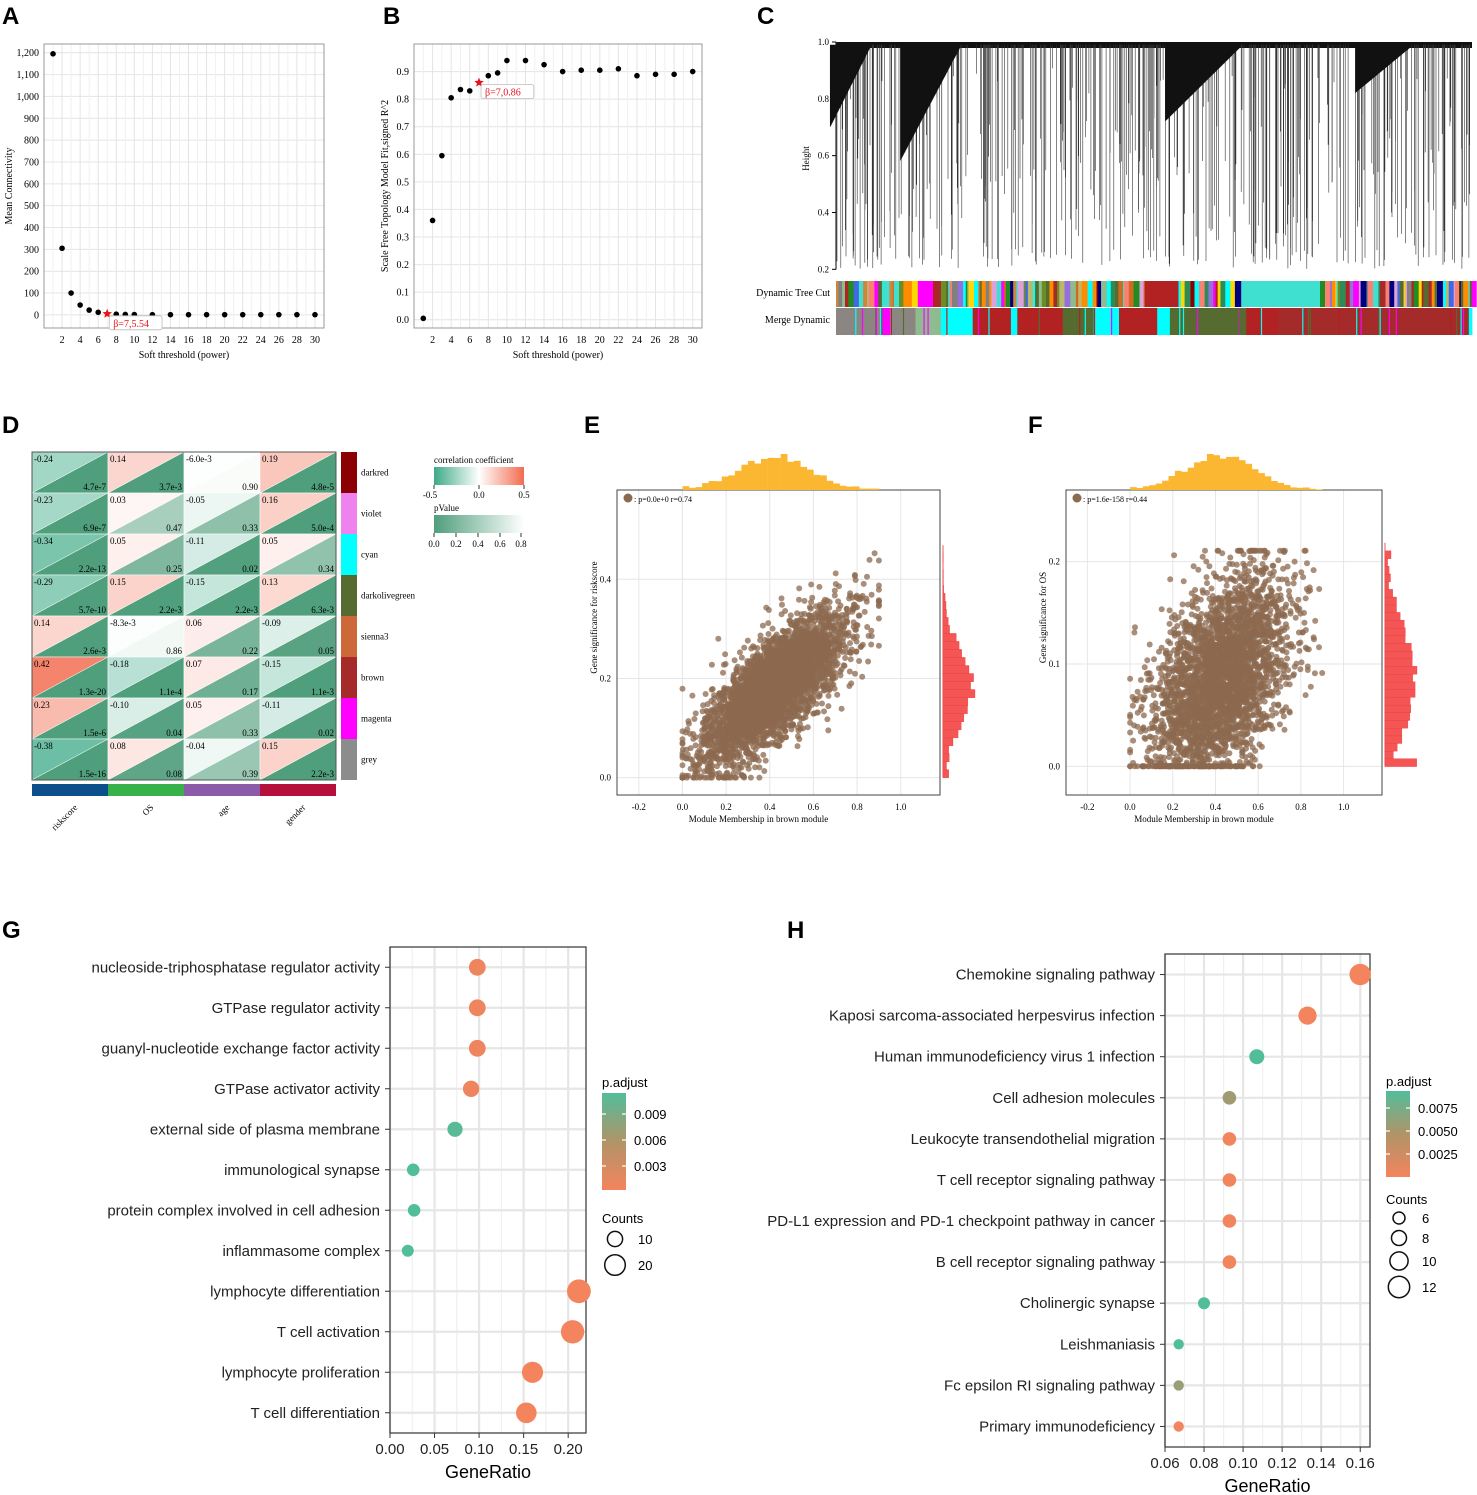 Image resolution: width=1477 pixels, height=1495 pixels. Describe the element at coordinates (1226, 658) in the screenshot. I see `scatter-points` at that location.